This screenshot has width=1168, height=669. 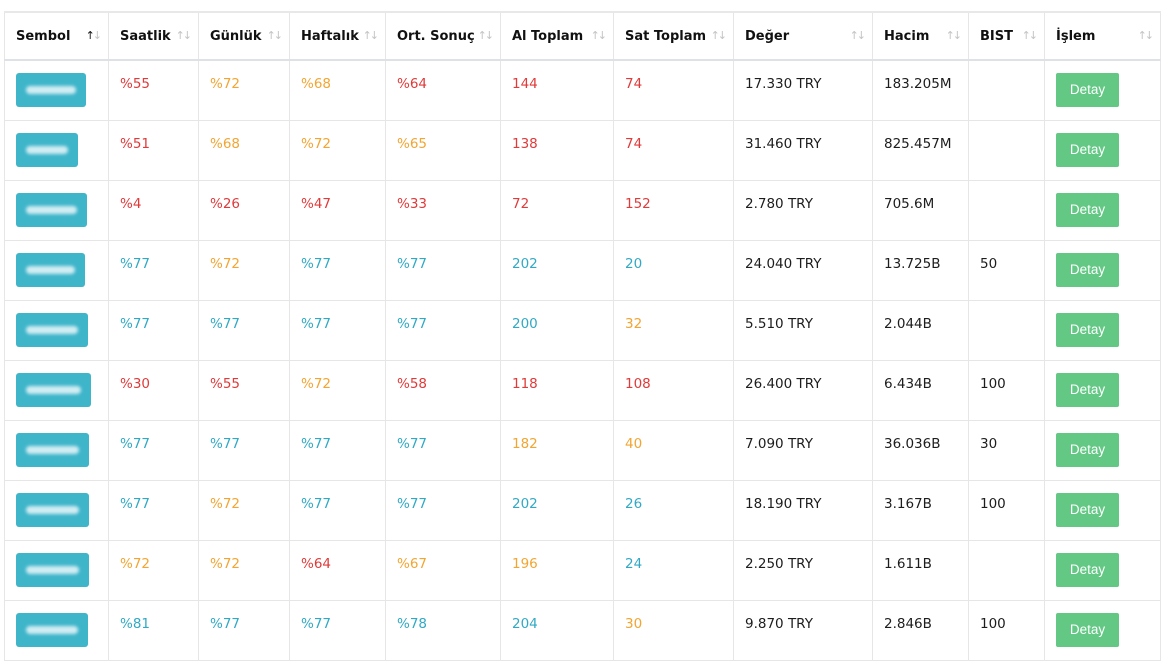 I want to click on al-toplam-cell: 72, so click(x=557, y=210).